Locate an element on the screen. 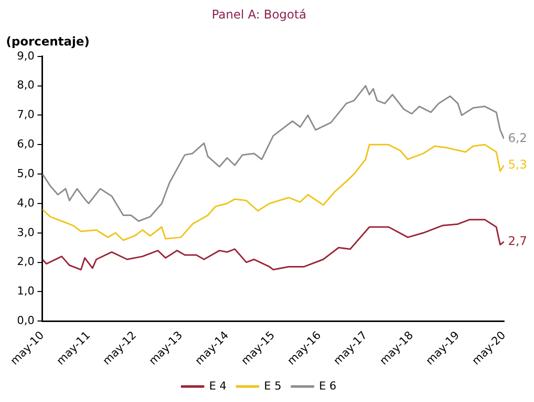 Image resolution: width=534 pixels, height=402 pixels. y-tick-label: 4,0 is located at coordinates (25, 203).